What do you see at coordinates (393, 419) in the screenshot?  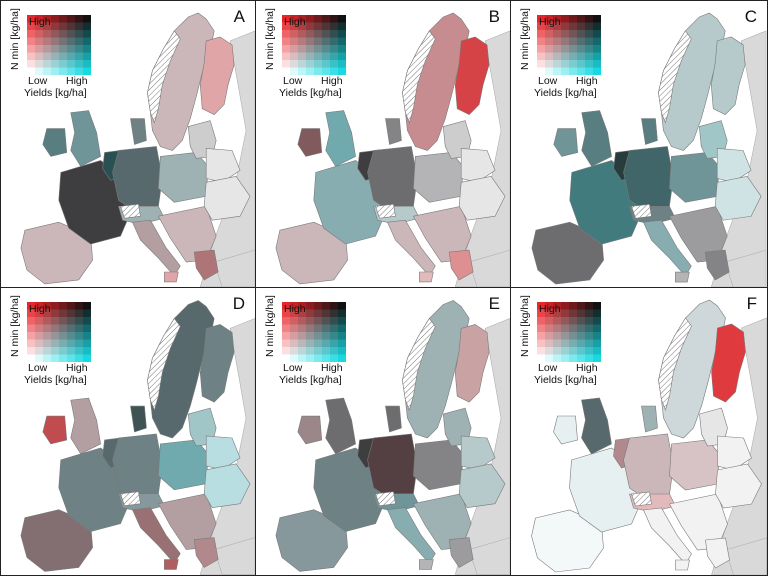 I see `region-denmark` at bounding box center [393, 419].